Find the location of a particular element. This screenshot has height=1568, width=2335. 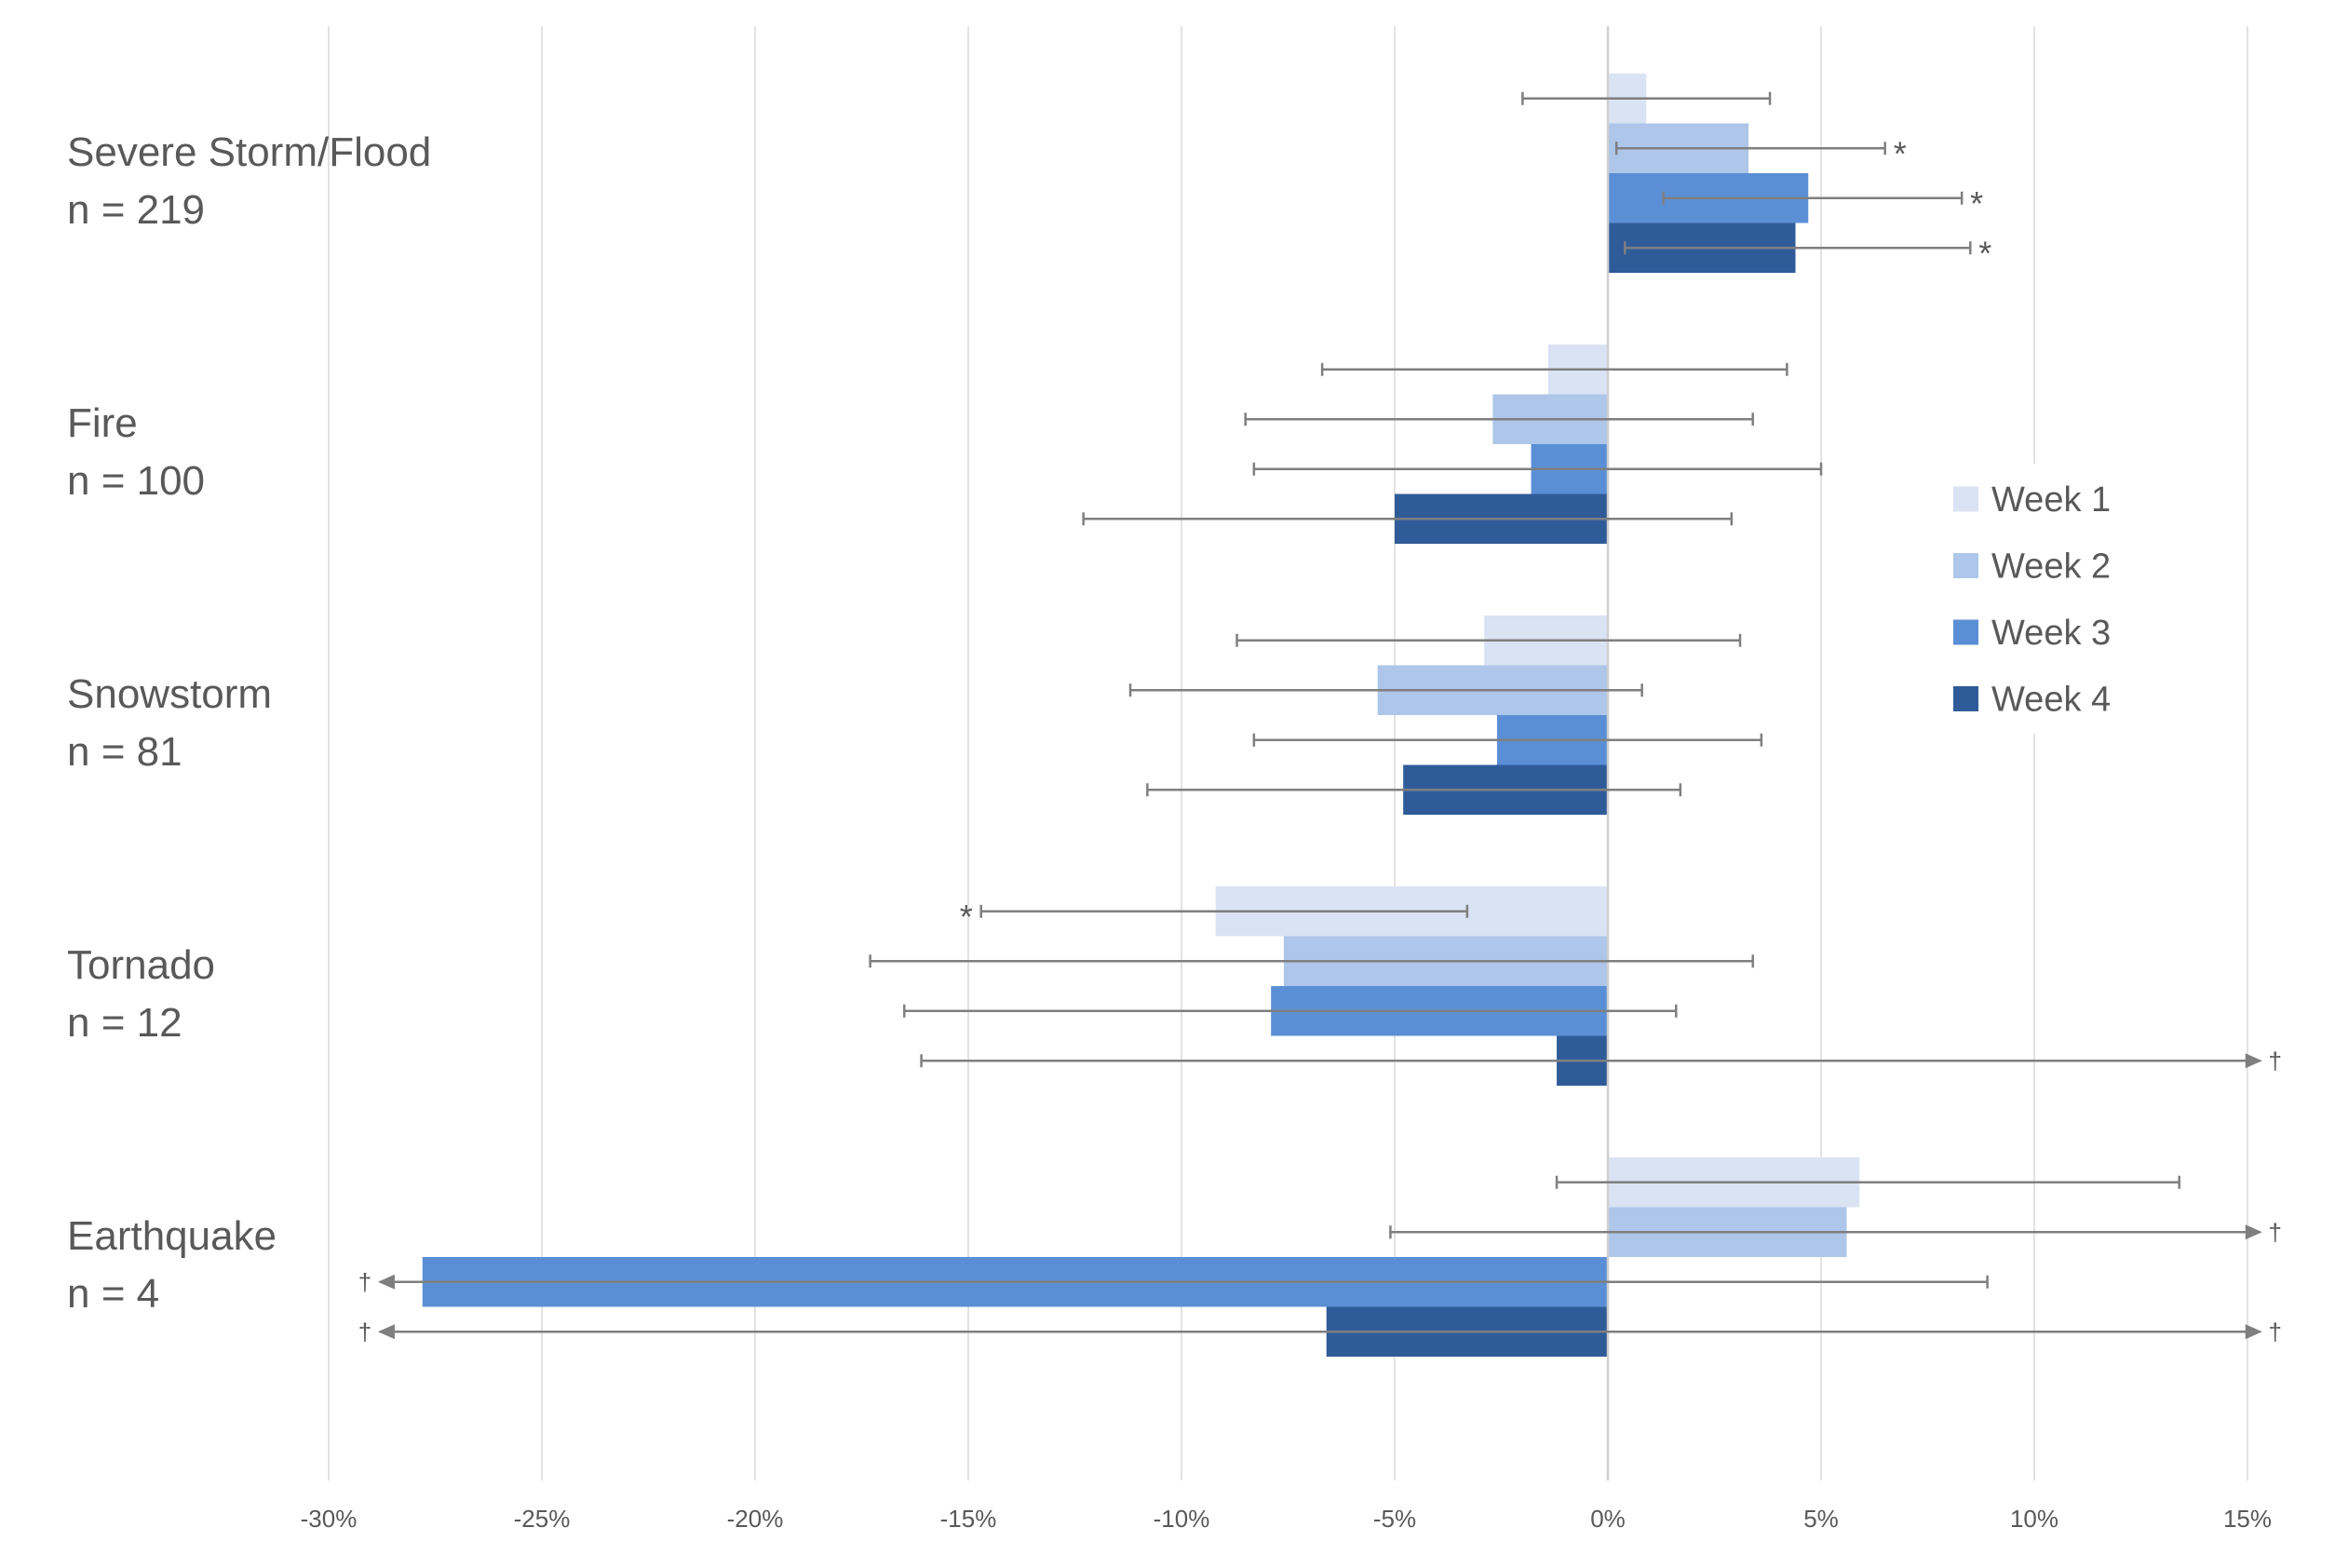

legend-label: Week 4 is located at coordinates (2051, 700).